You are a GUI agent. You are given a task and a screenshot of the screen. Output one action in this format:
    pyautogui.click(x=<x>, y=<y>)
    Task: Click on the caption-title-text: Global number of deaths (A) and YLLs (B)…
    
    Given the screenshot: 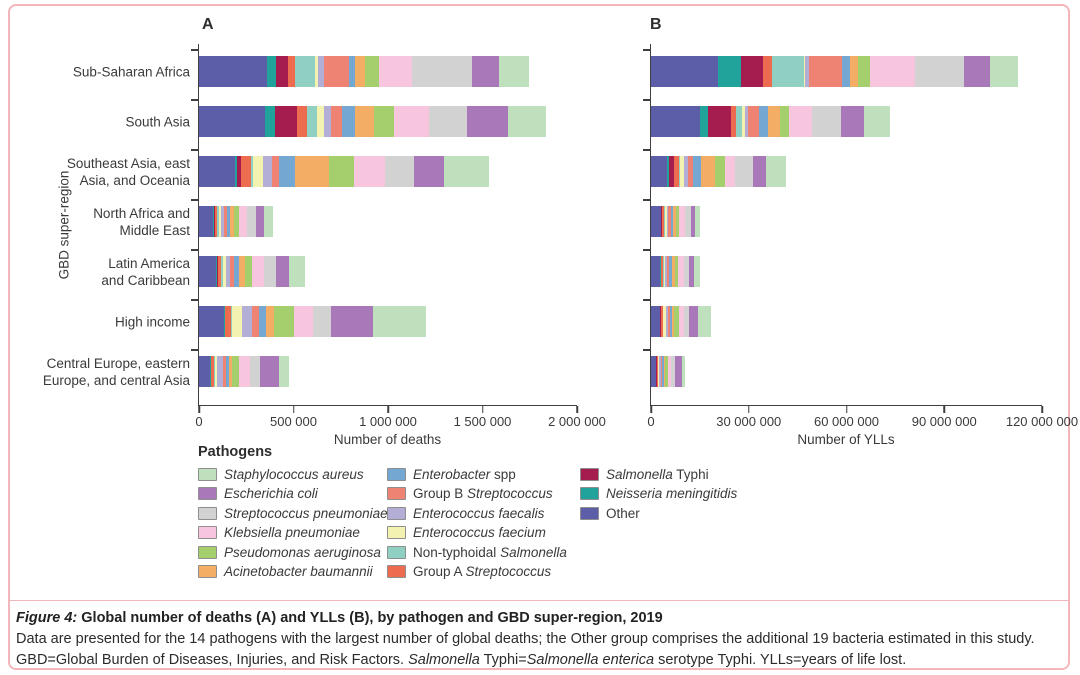 What is the action you would take?
    pyautogui.click(x=370, y=618)
    